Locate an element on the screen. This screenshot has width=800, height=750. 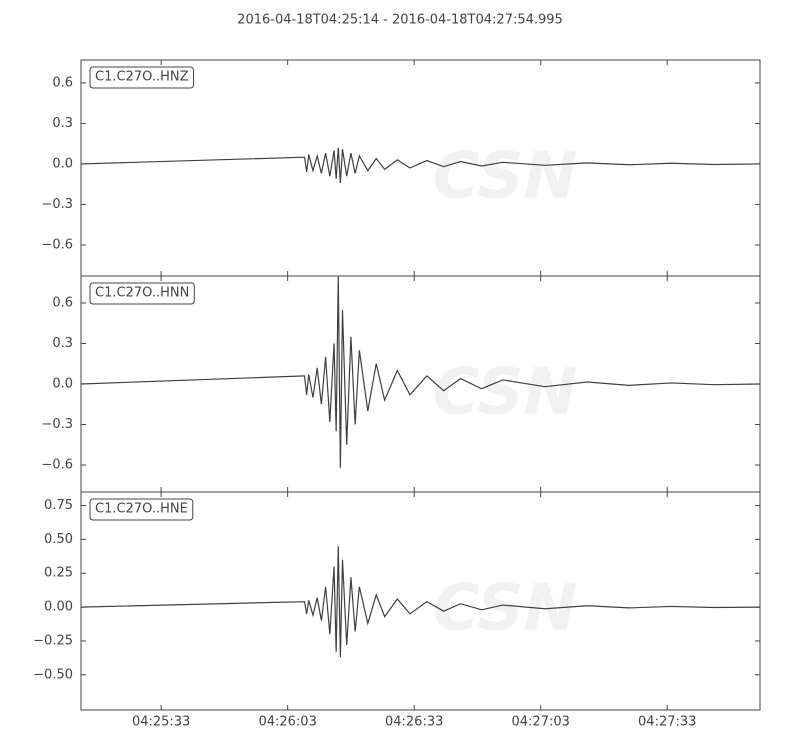
x-tick-label: 04:25:33 is located at coordinates (161, 722).